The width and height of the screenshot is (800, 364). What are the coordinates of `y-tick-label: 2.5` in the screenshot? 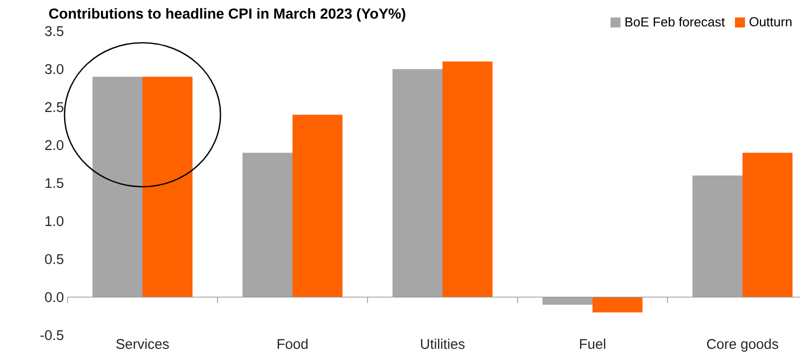 It's located at (54, 107).